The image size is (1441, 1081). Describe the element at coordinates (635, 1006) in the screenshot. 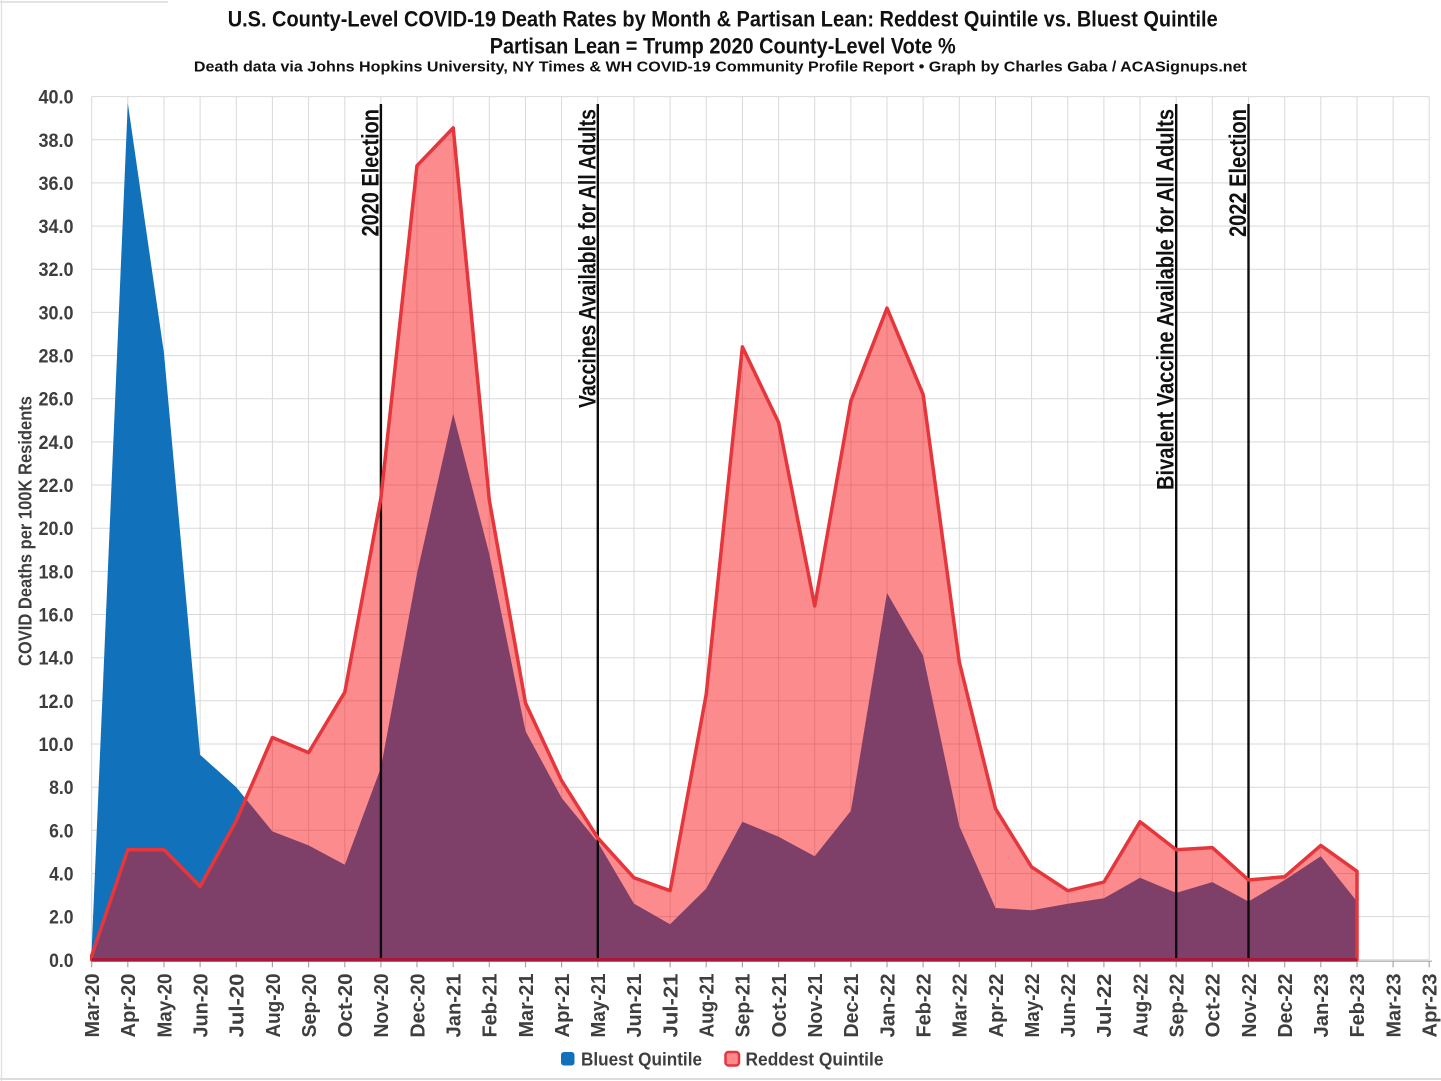

I see `svg-text: Jun-21` at that location.